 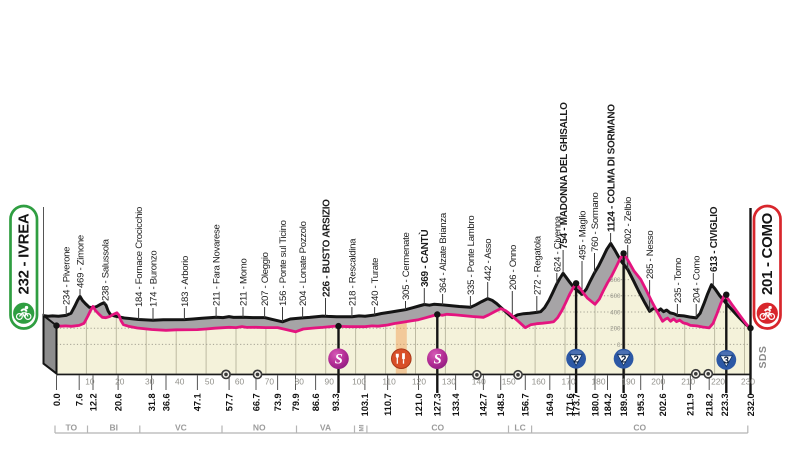 I want to click on svg-text: 90, so click(x=330, y=382).